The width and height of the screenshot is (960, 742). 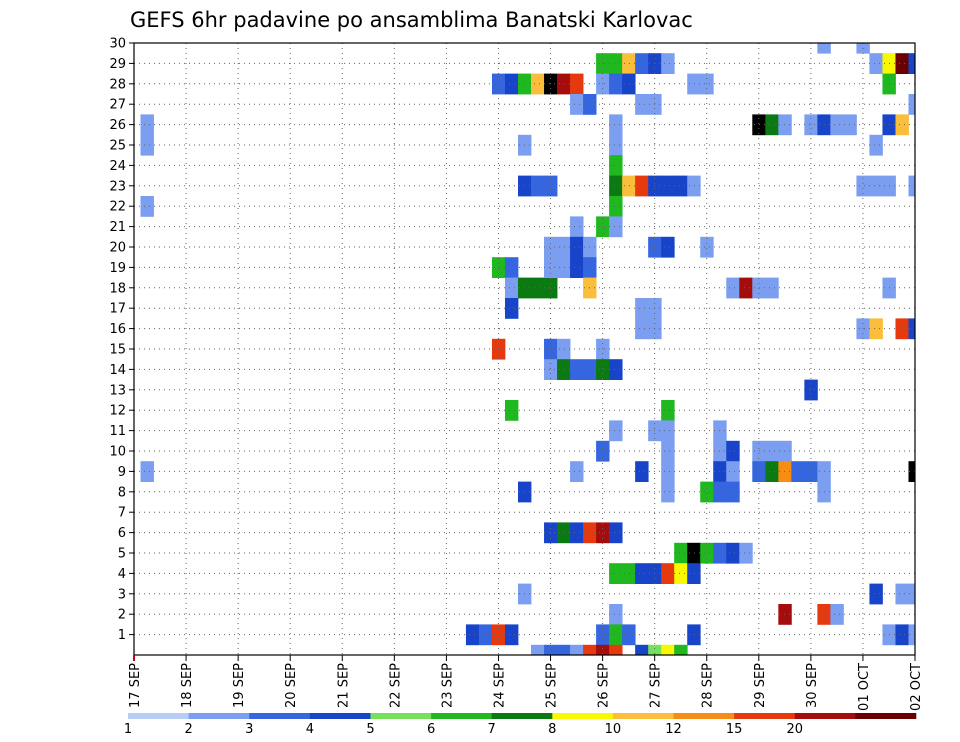 I want to click on y-tick-label-16: 16, so click(x=117, y=329).